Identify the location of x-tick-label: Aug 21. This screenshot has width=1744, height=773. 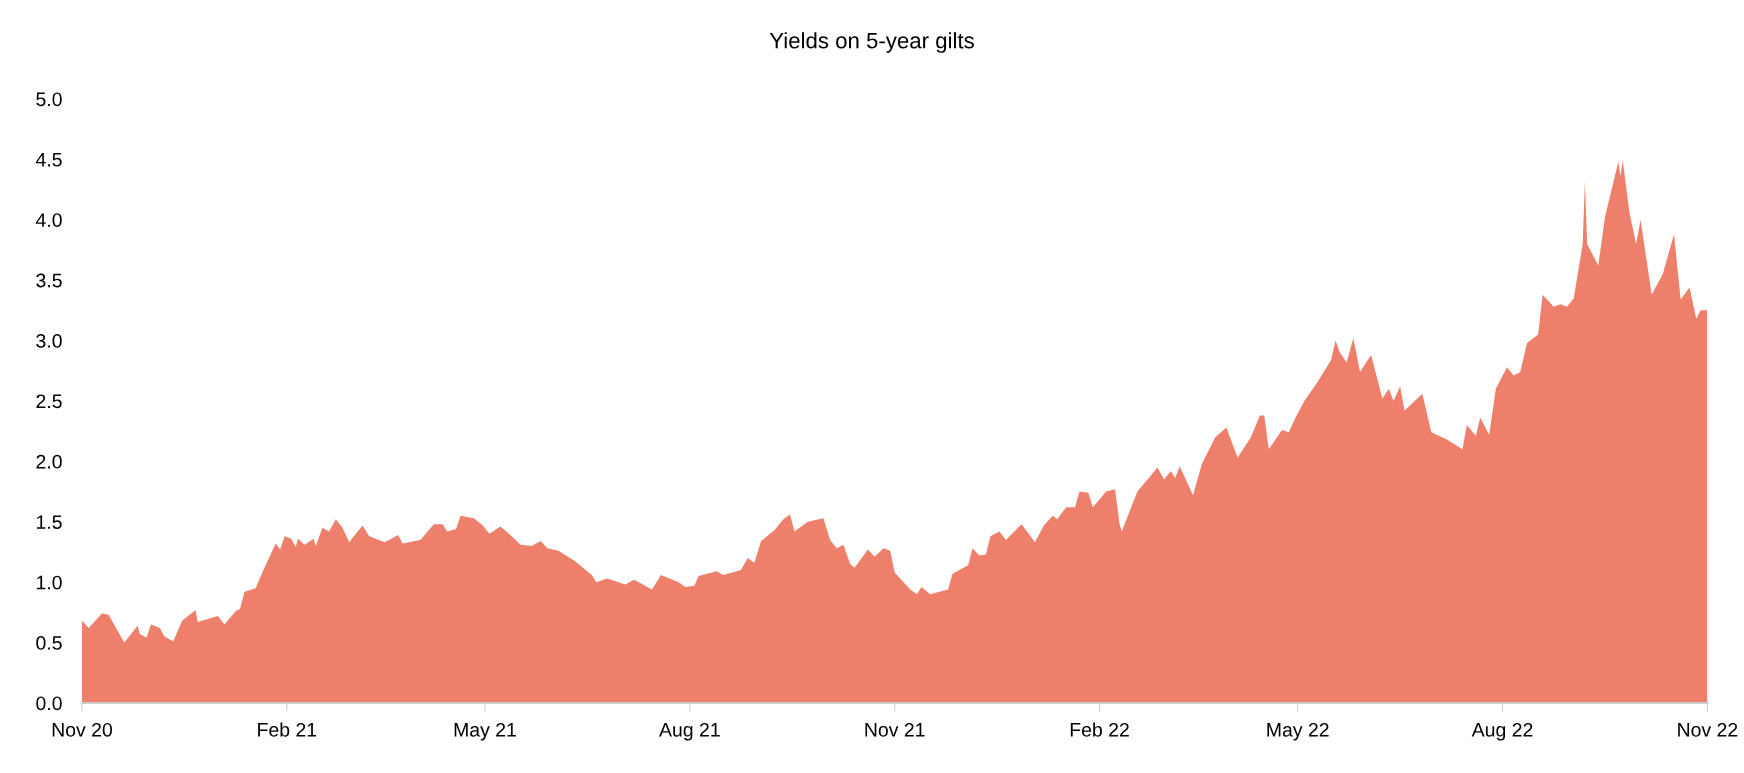
(689, 731).